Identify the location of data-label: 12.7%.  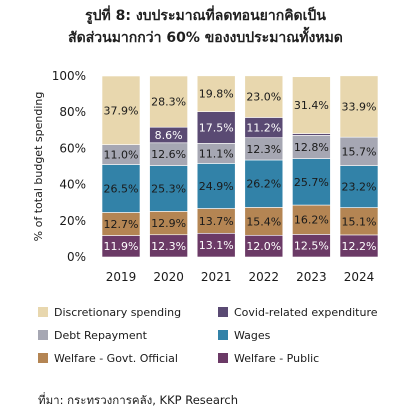
(121, 224).